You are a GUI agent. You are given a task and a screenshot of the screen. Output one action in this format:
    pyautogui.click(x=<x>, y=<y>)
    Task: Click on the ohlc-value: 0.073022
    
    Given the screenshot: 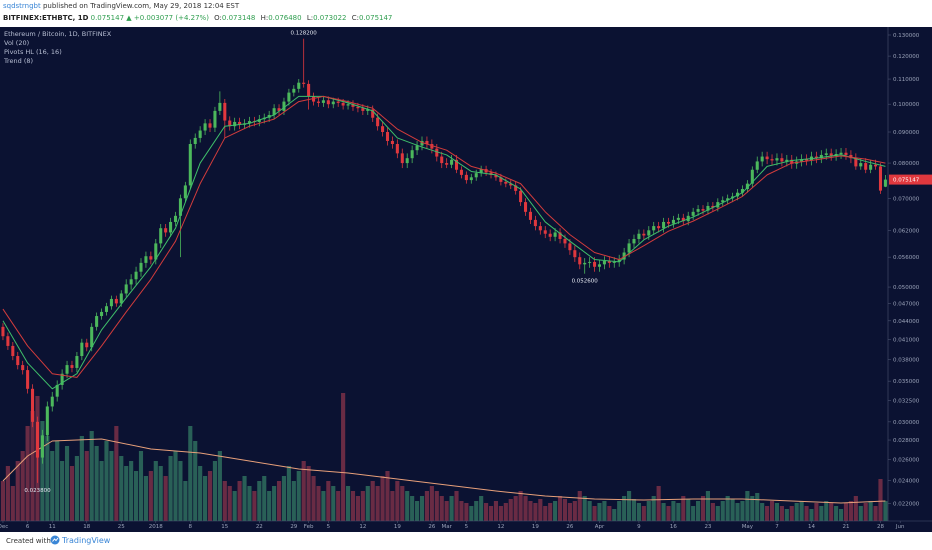 What is the action you would take?
    pyautogui.click(x=330, y=18)
    